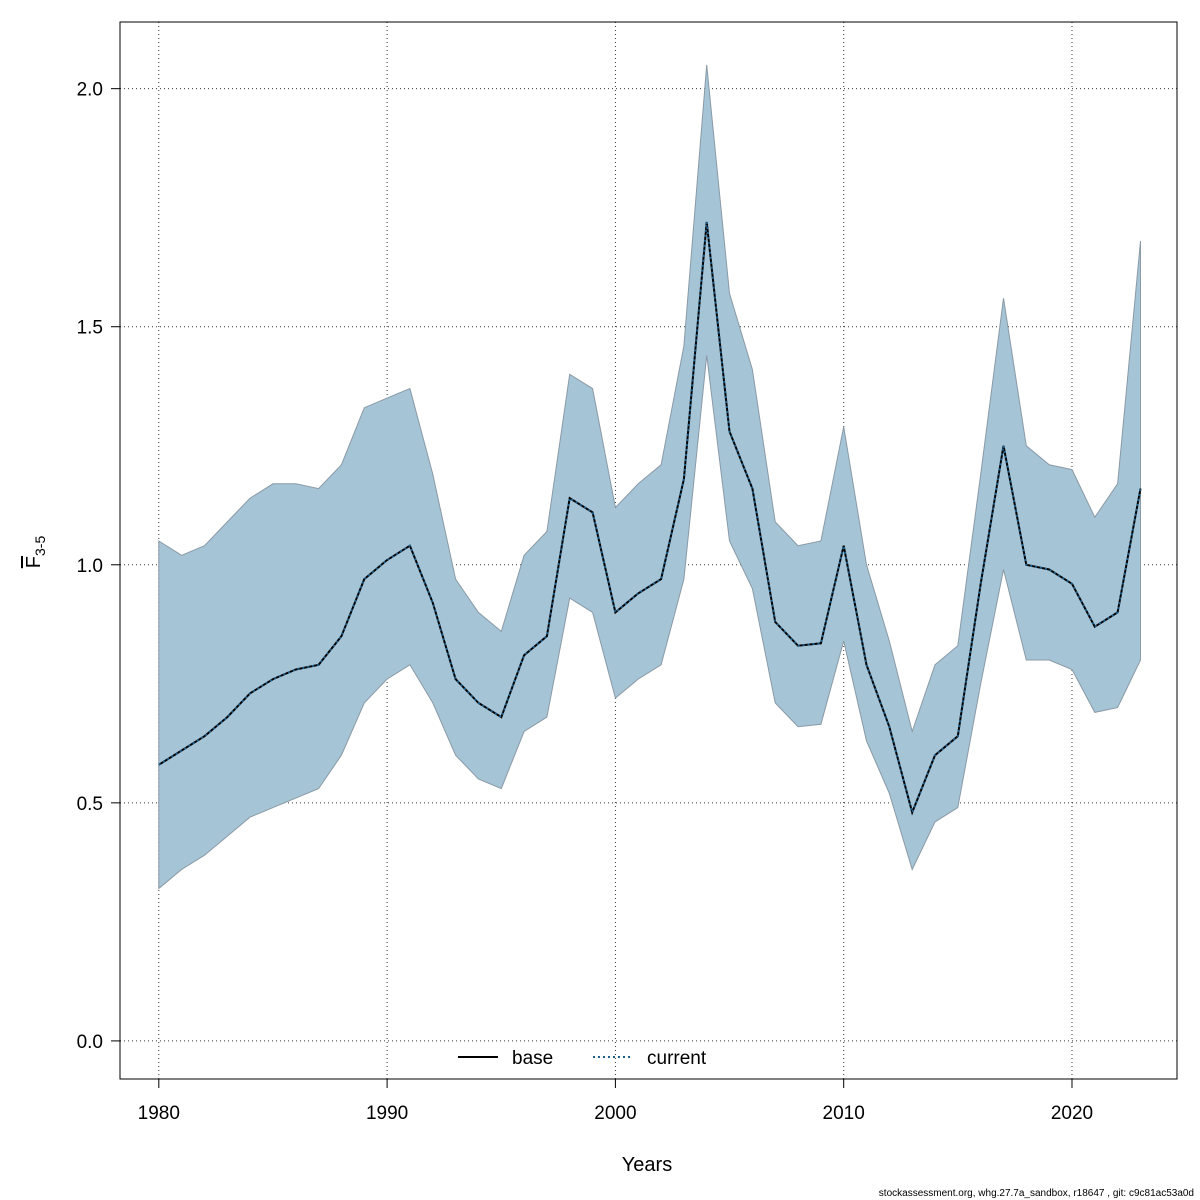 This screenshot has height=1200, width=1200. I want to click on x-axis-title: Years, so click(647, 1165).